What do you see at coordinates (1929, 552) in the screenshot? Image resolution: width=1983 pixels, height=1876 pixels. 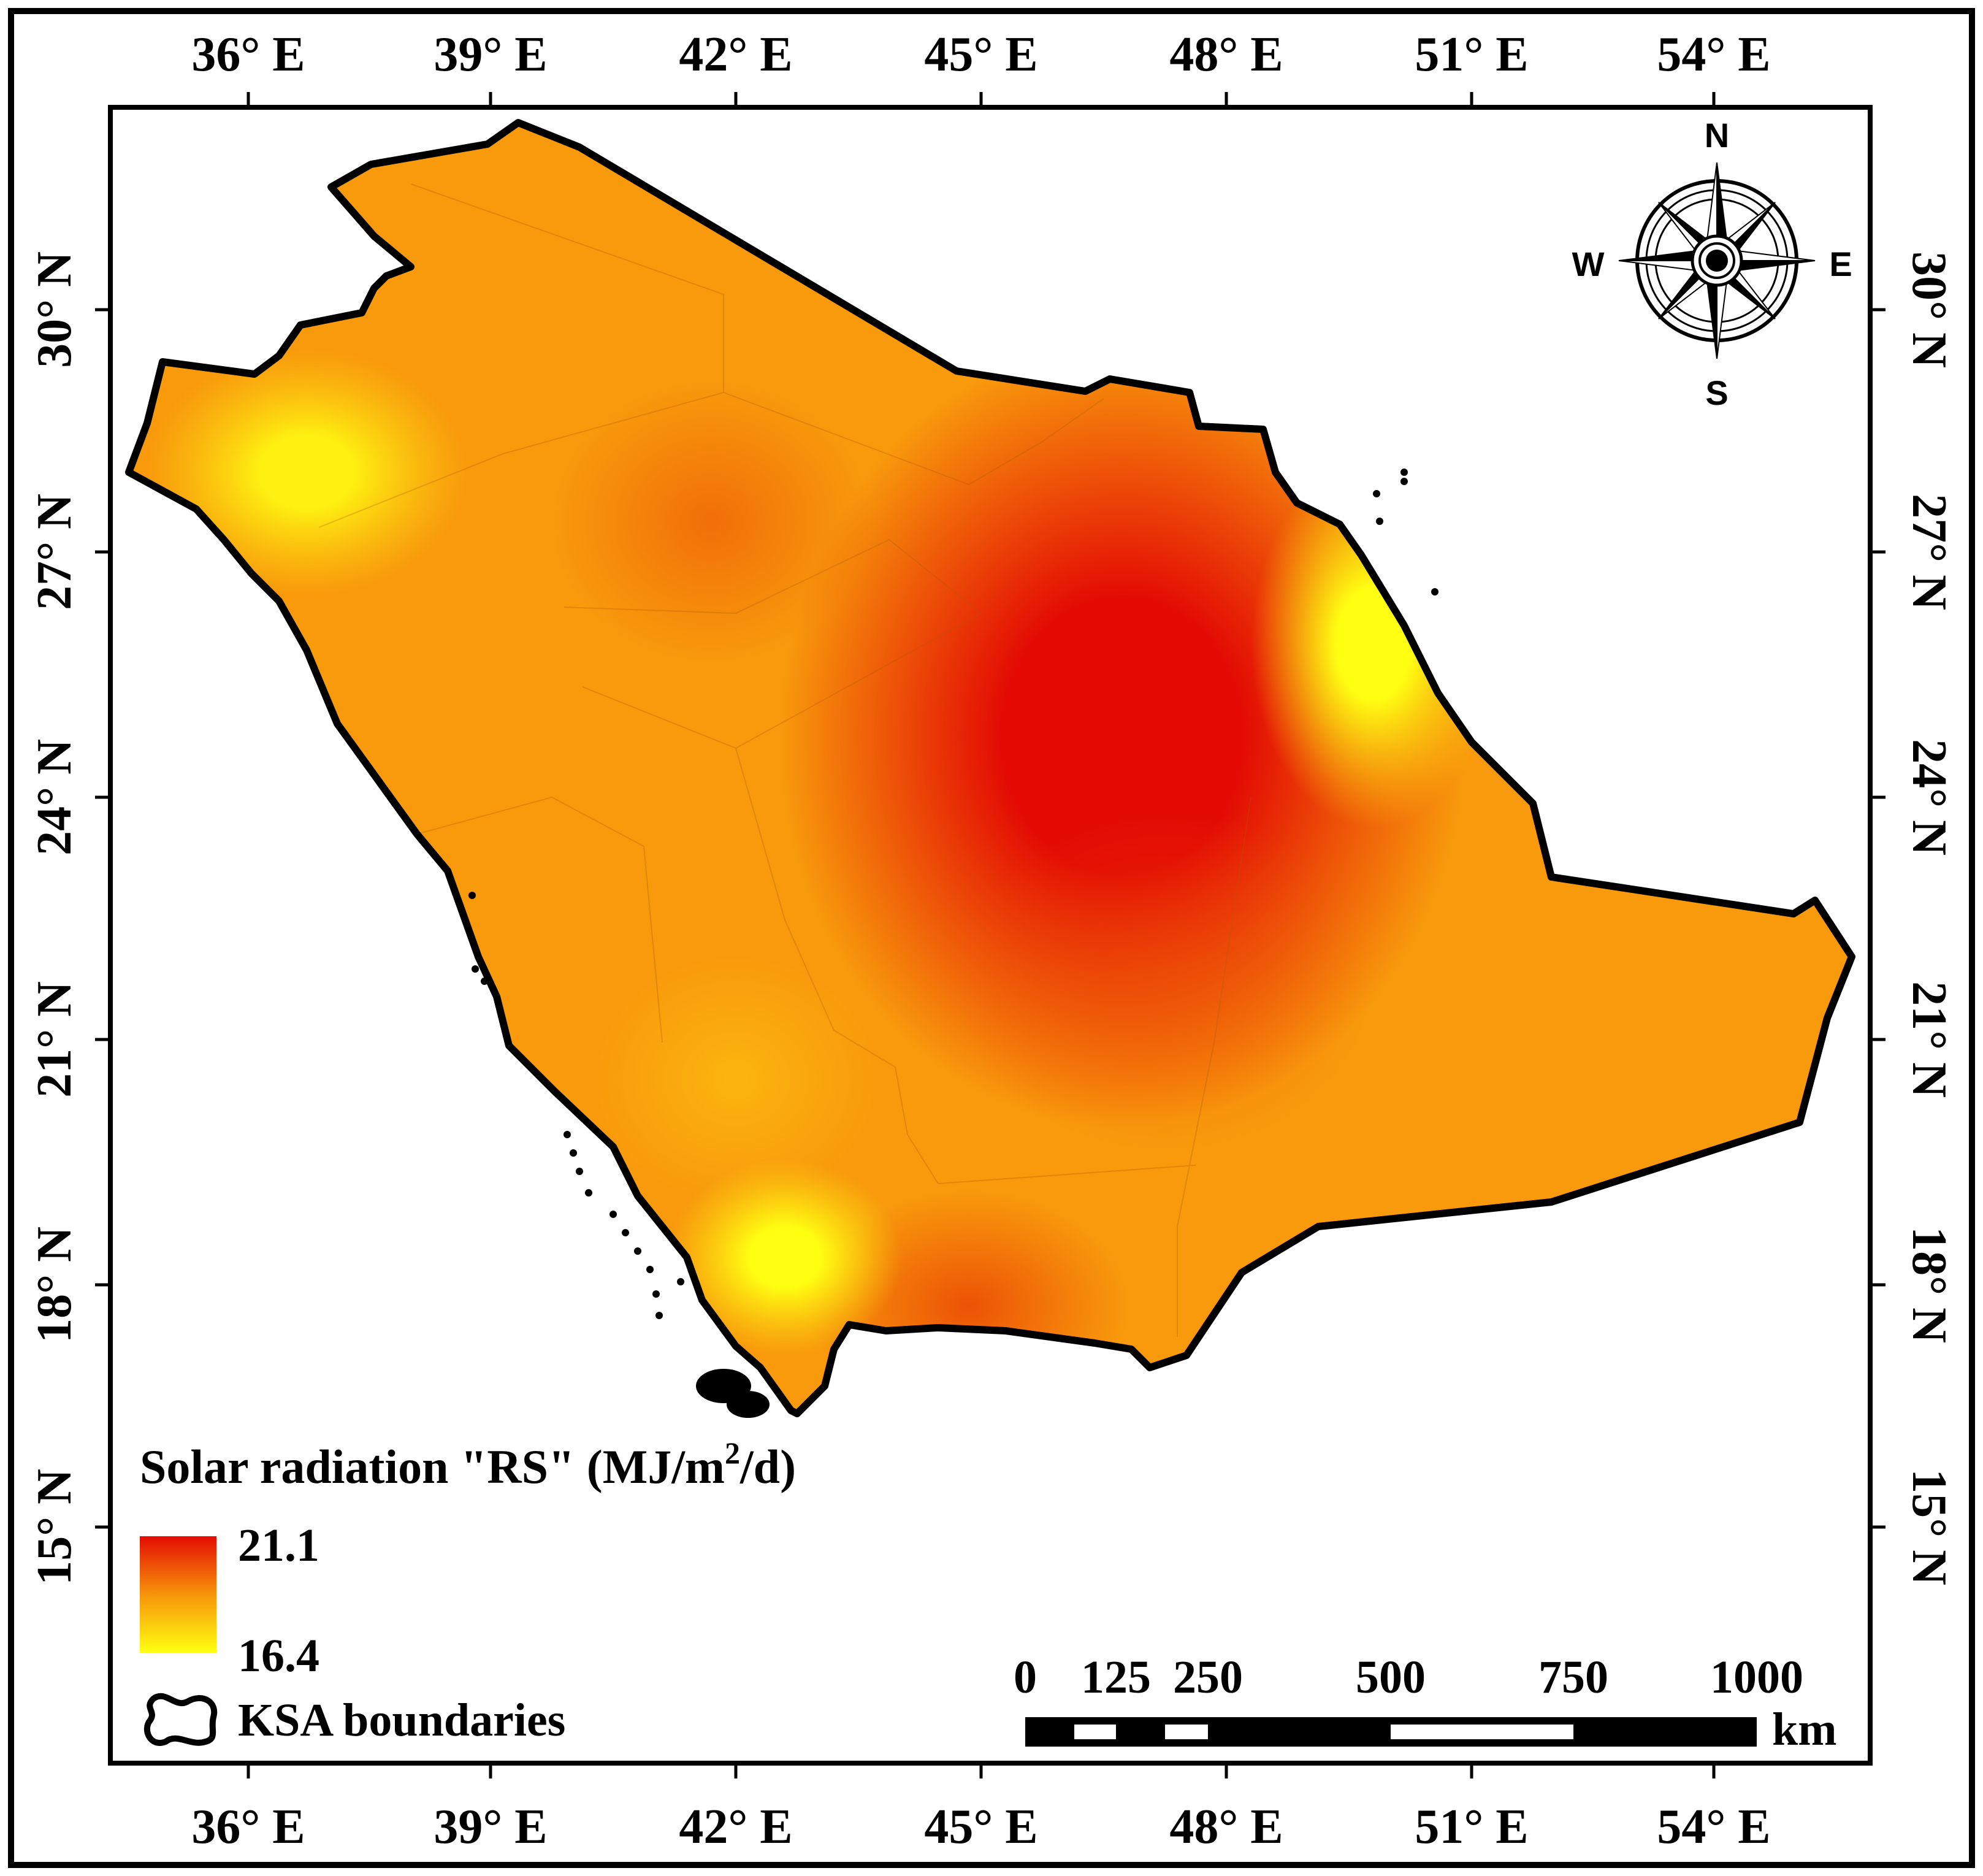 I see `lat-label-27-right: 27° N` at bounding box center [1929, 552].